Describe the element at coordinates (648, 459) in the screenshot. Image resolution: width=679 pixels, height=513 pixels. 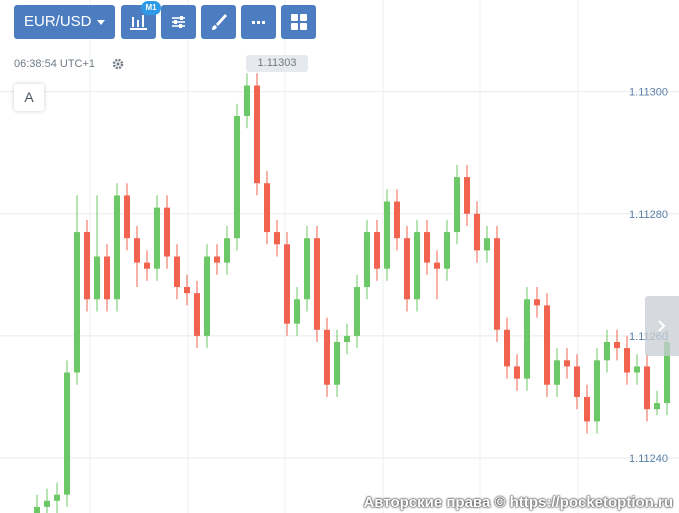
I see `y-tick-label: 1.11240` at that location.